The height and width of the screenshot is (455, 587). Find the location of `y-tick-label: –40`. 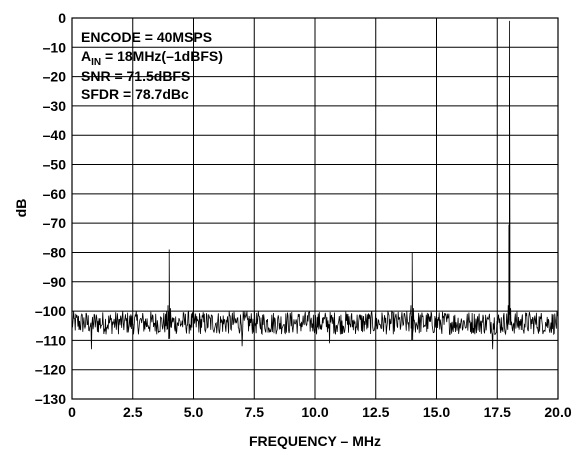

y-tick-label: –40 is located at coordinates (55, 135).